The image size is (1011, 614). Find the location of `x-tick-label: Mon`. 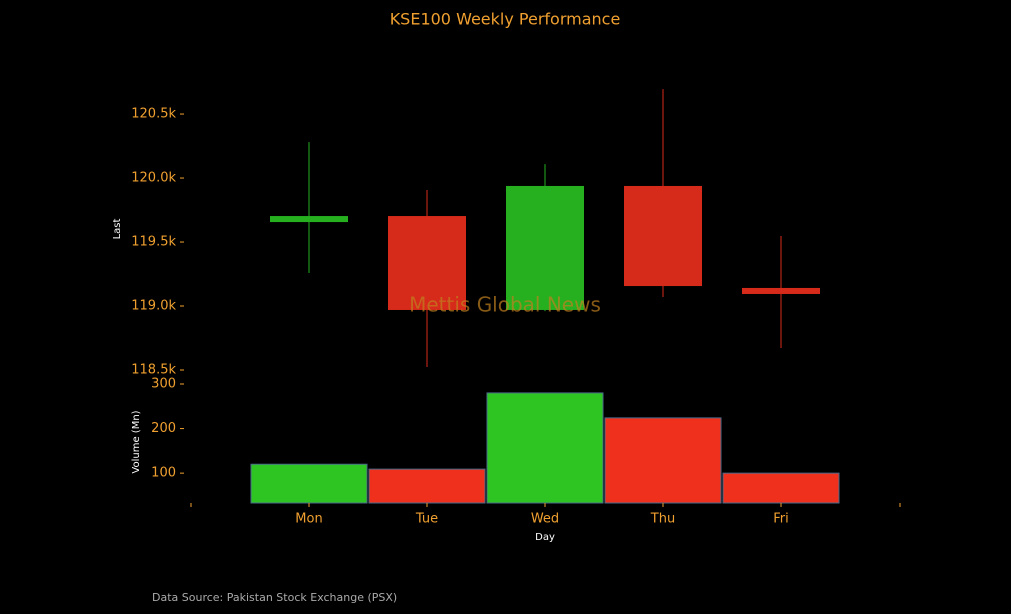

x-tick-label: Mon is located at coordinates (308, 519).